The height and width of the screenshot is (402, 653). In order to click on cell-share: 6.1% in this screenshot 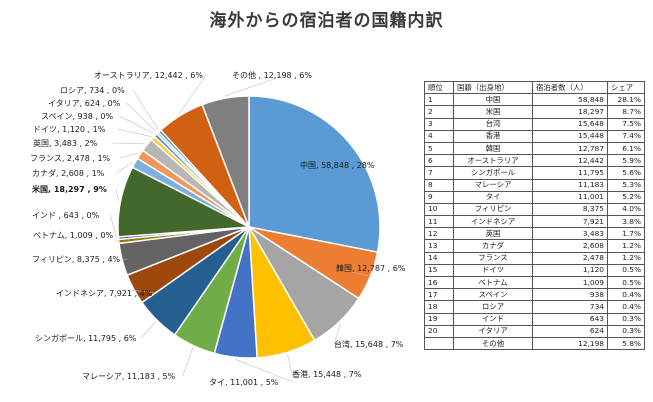, I will do `click(626, 148)`.